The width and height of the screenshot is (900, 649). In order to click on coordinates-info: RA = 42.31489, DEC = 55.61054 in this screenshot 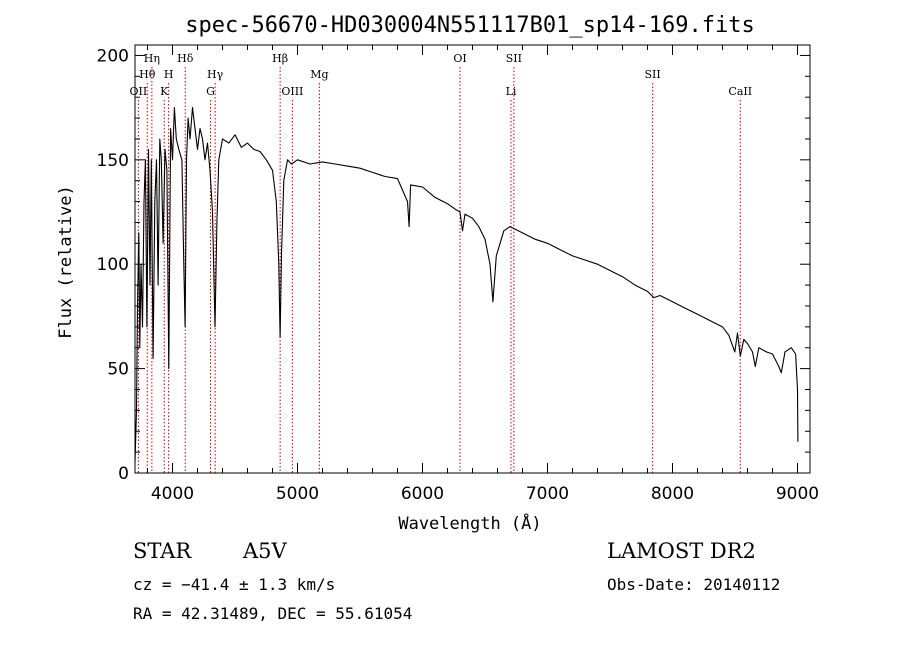, I will do `click(273, 613)`.